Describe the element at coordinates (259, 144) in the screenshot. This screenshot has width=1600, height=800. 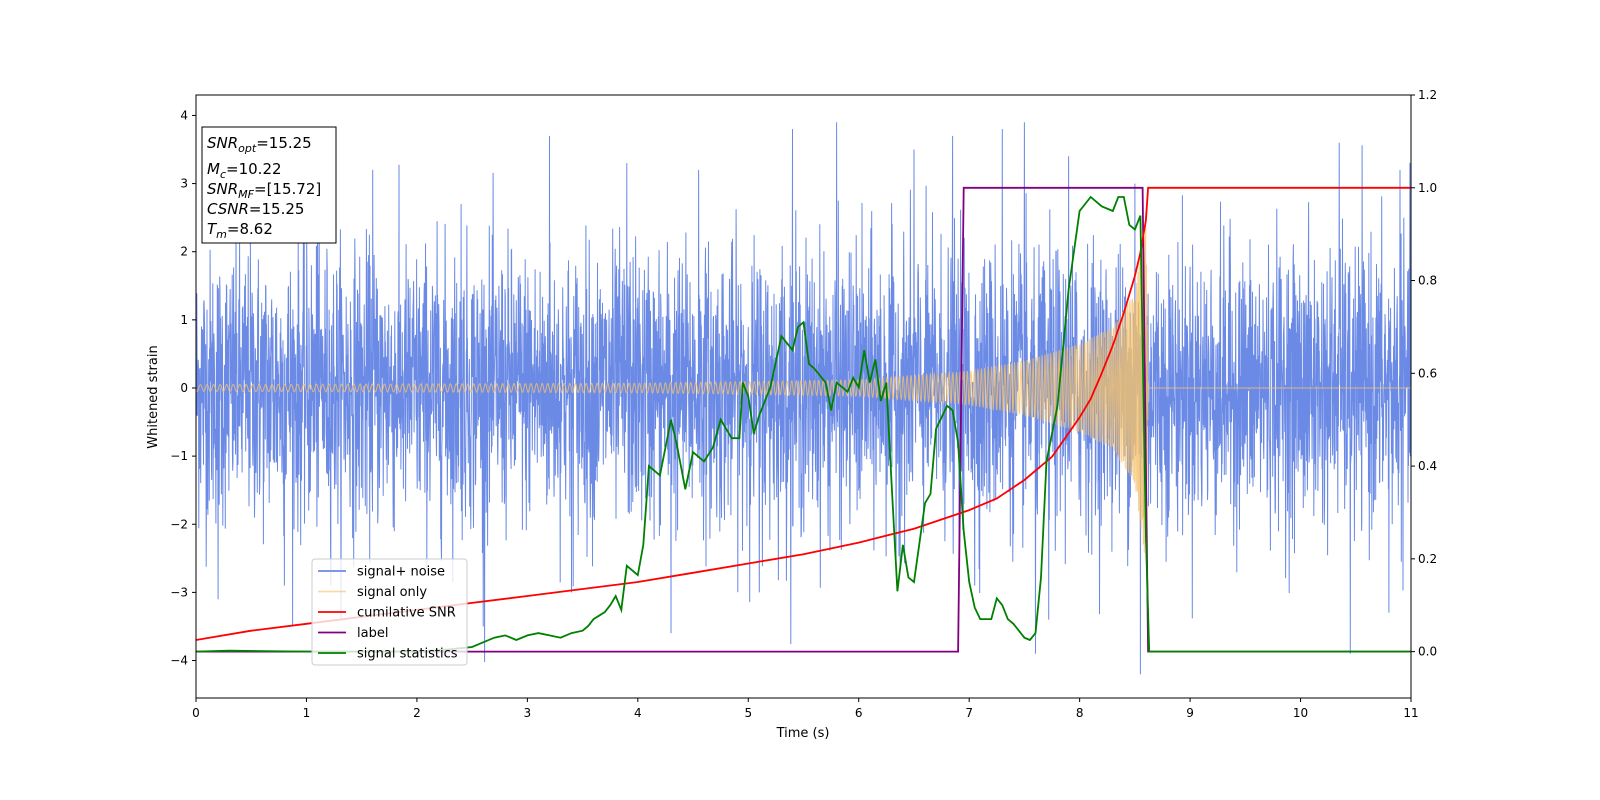
I see `annotation-line: SNRopt=15.25` at that location.